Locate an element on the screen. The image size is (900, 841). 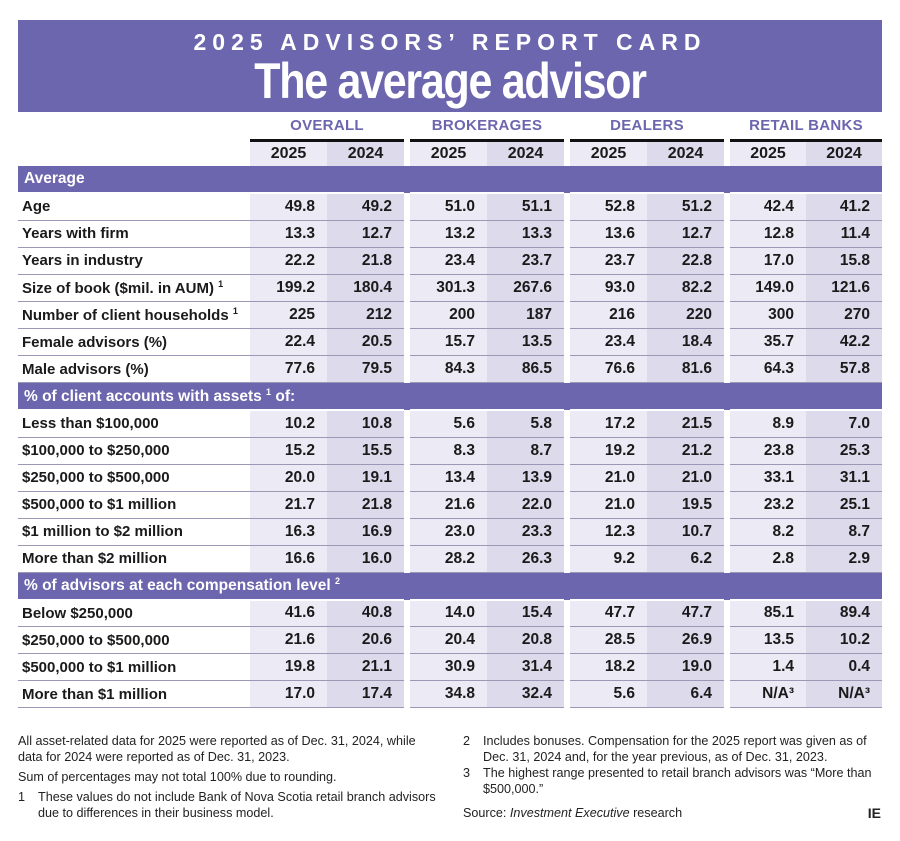
value-cell: 23.4 is located at coordinates (609, 342).